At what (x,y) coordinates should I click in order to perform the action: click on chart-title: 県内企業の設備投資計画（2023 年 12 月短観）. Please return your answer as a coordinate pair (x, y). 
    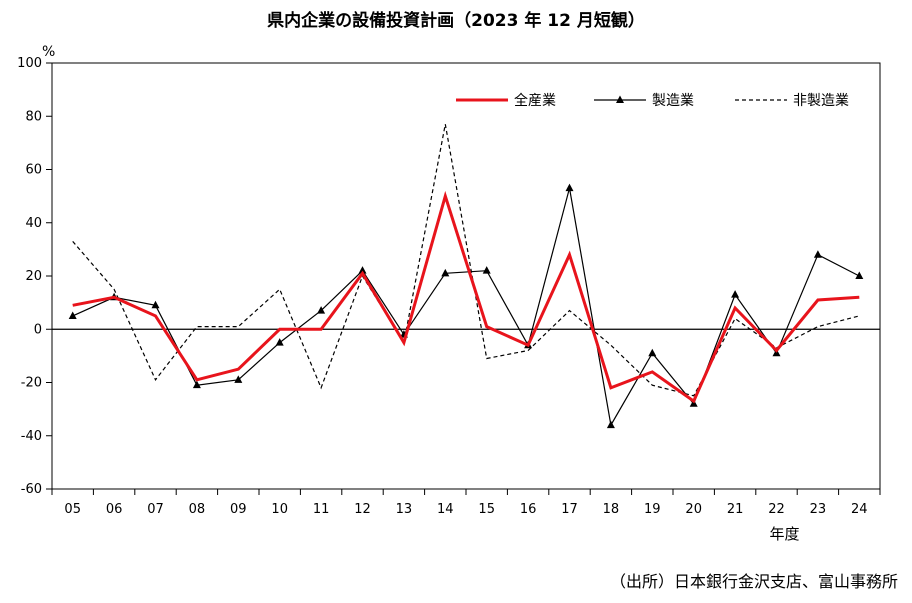
    Looking at the image, I should click on (456, 21).